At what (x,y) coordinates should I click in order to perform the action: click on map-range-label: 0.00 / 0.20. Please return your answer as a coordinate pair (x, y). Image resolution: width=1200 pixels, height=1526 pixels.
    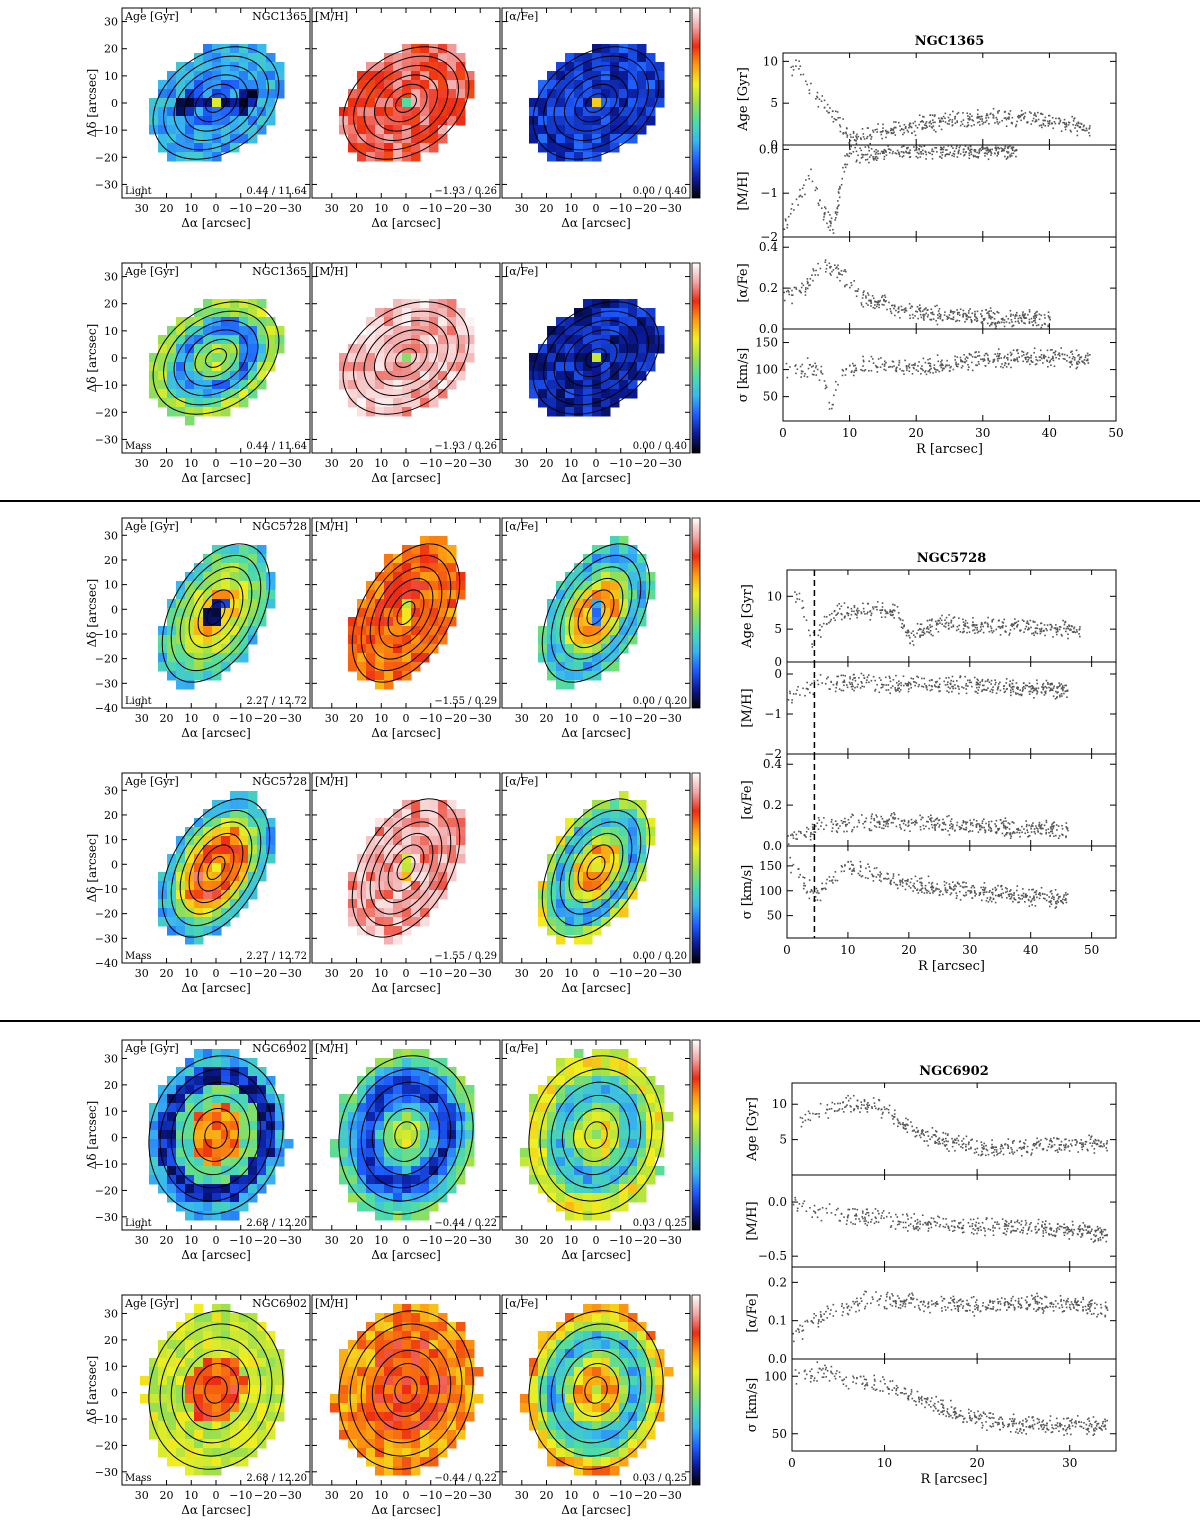
    Looking at the image, I should click on (660, 956).